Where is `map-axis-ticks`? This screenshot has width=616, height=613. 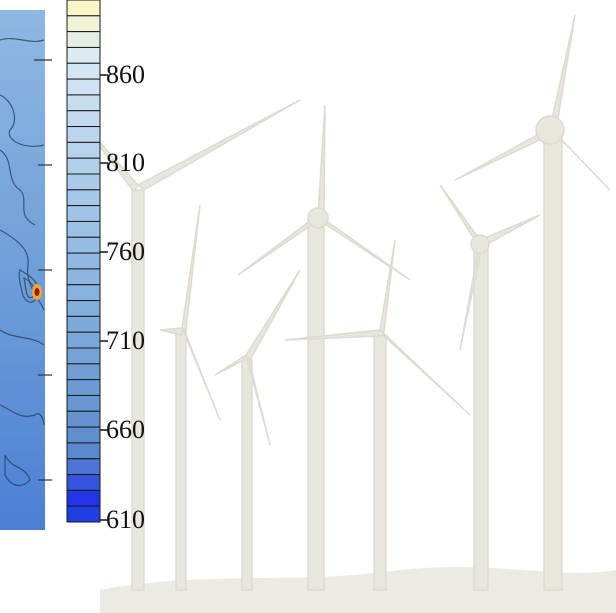
map-axis-ticks is located at coordinates (43, 270).